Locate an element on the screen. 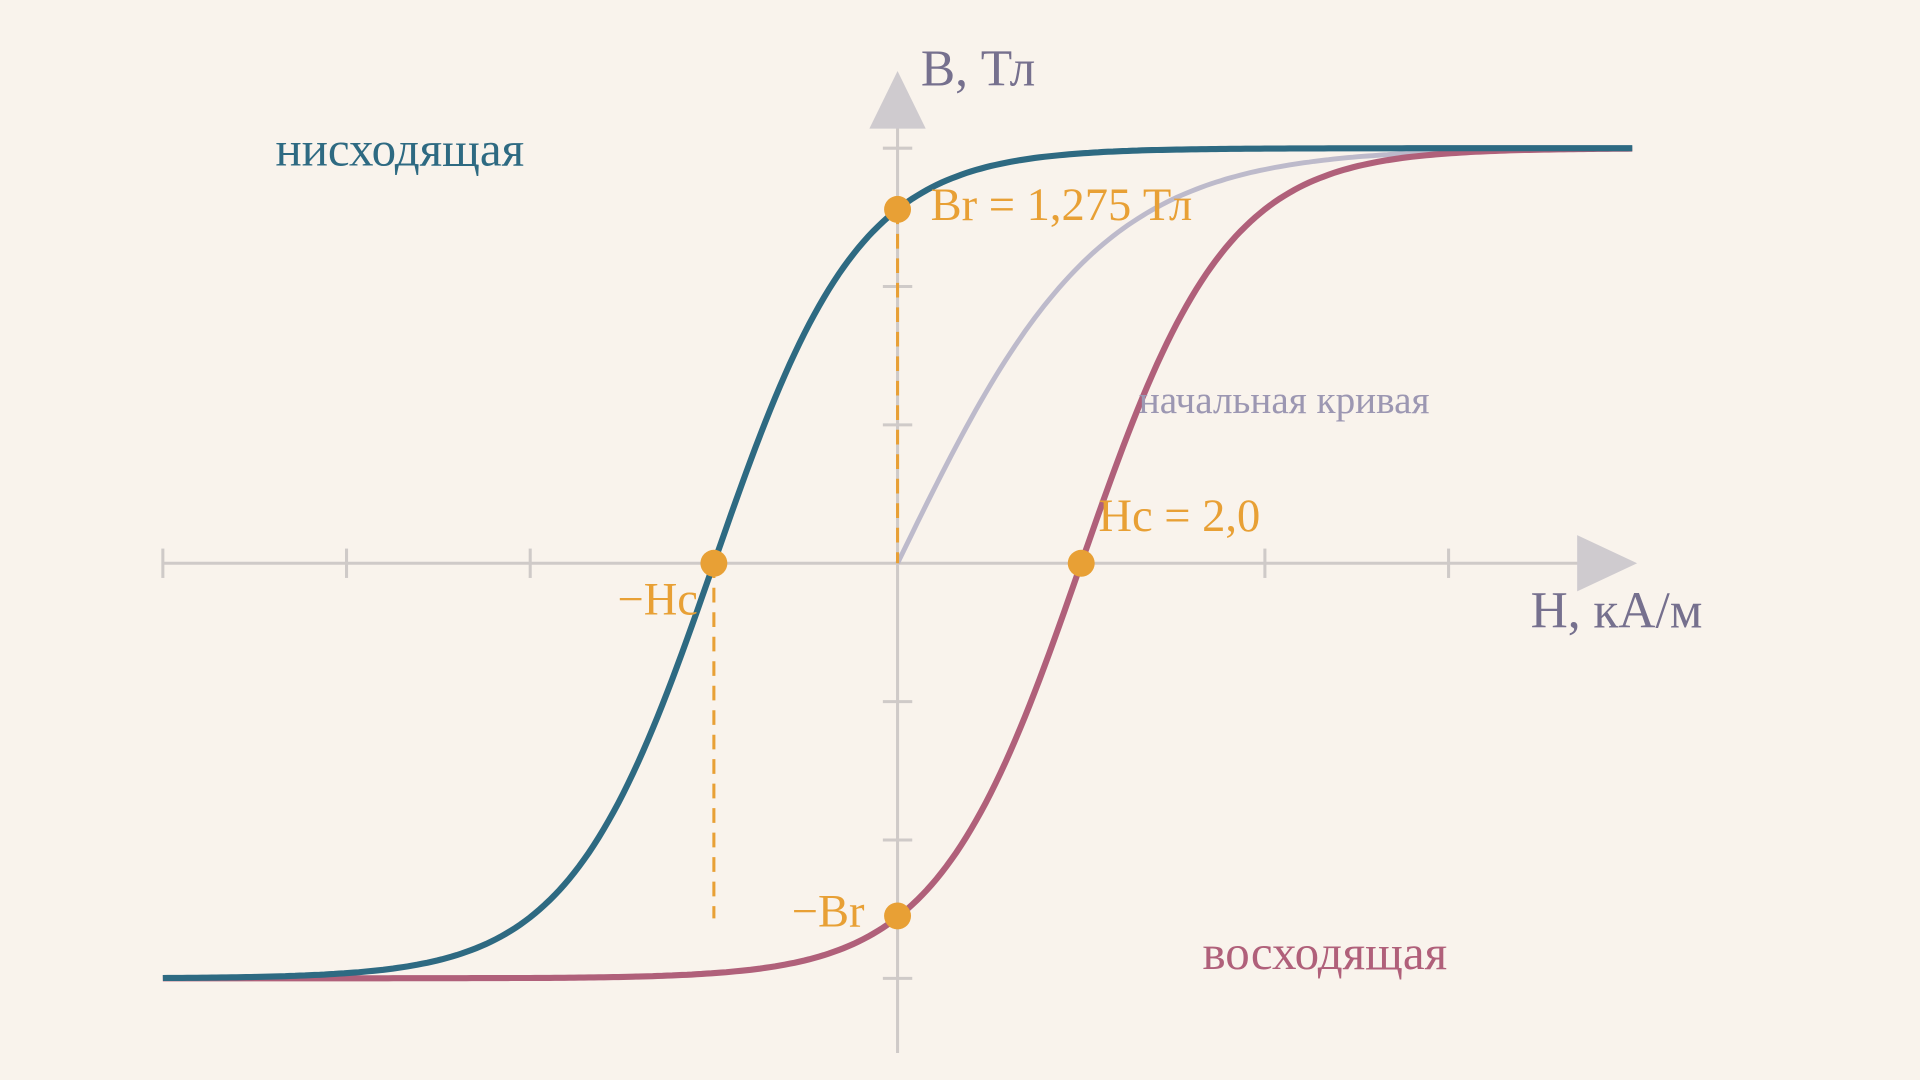  neg-br-label: −Br is located at coordinates (828, 912).